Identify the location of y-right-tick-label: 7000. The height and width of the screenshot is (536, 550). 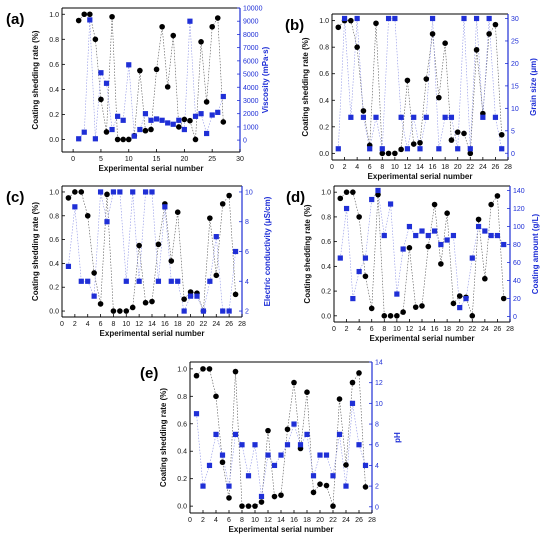
(251, 48).